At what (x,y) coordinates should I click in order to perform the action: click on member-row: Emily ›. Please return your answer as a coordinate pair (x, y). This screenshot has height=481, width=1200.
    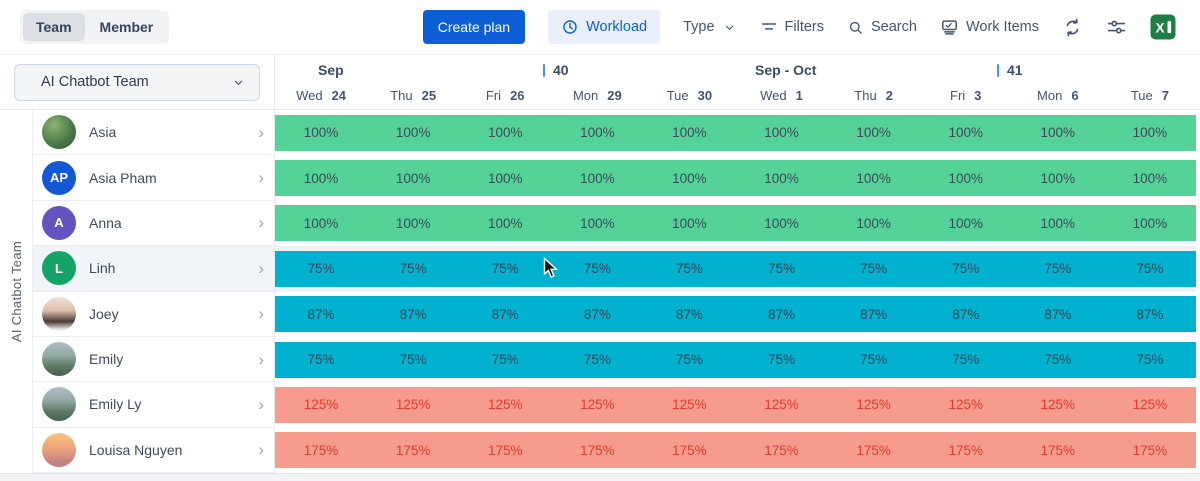
    Looking at the image, I should click on (153, 359).